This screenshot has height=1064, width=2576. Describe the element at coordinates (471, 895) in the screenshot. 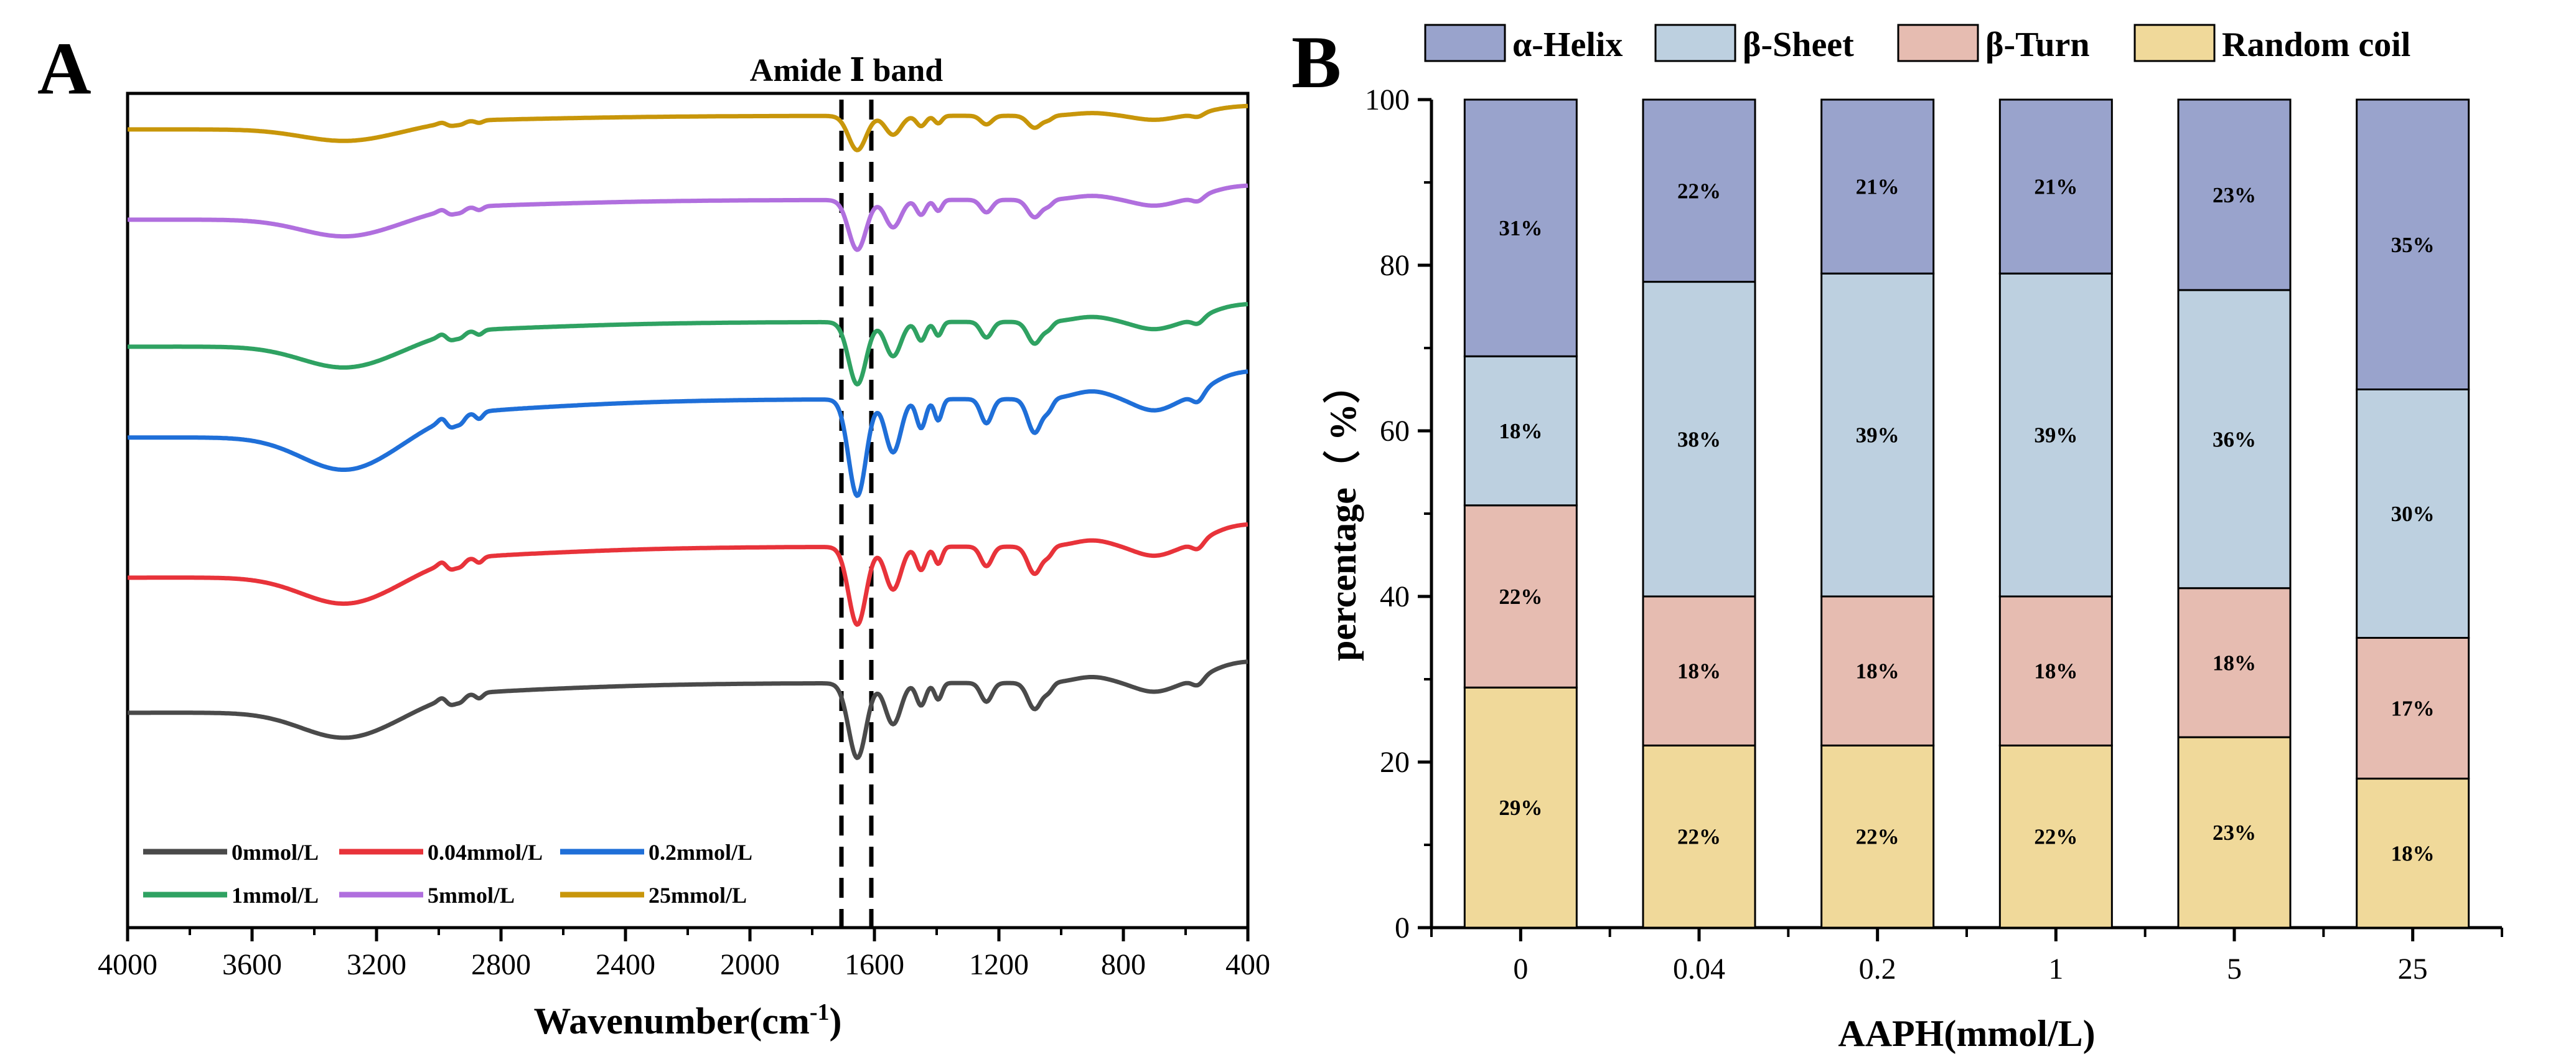

I see `legend-a-label-4: 5mmol/L` at that location.